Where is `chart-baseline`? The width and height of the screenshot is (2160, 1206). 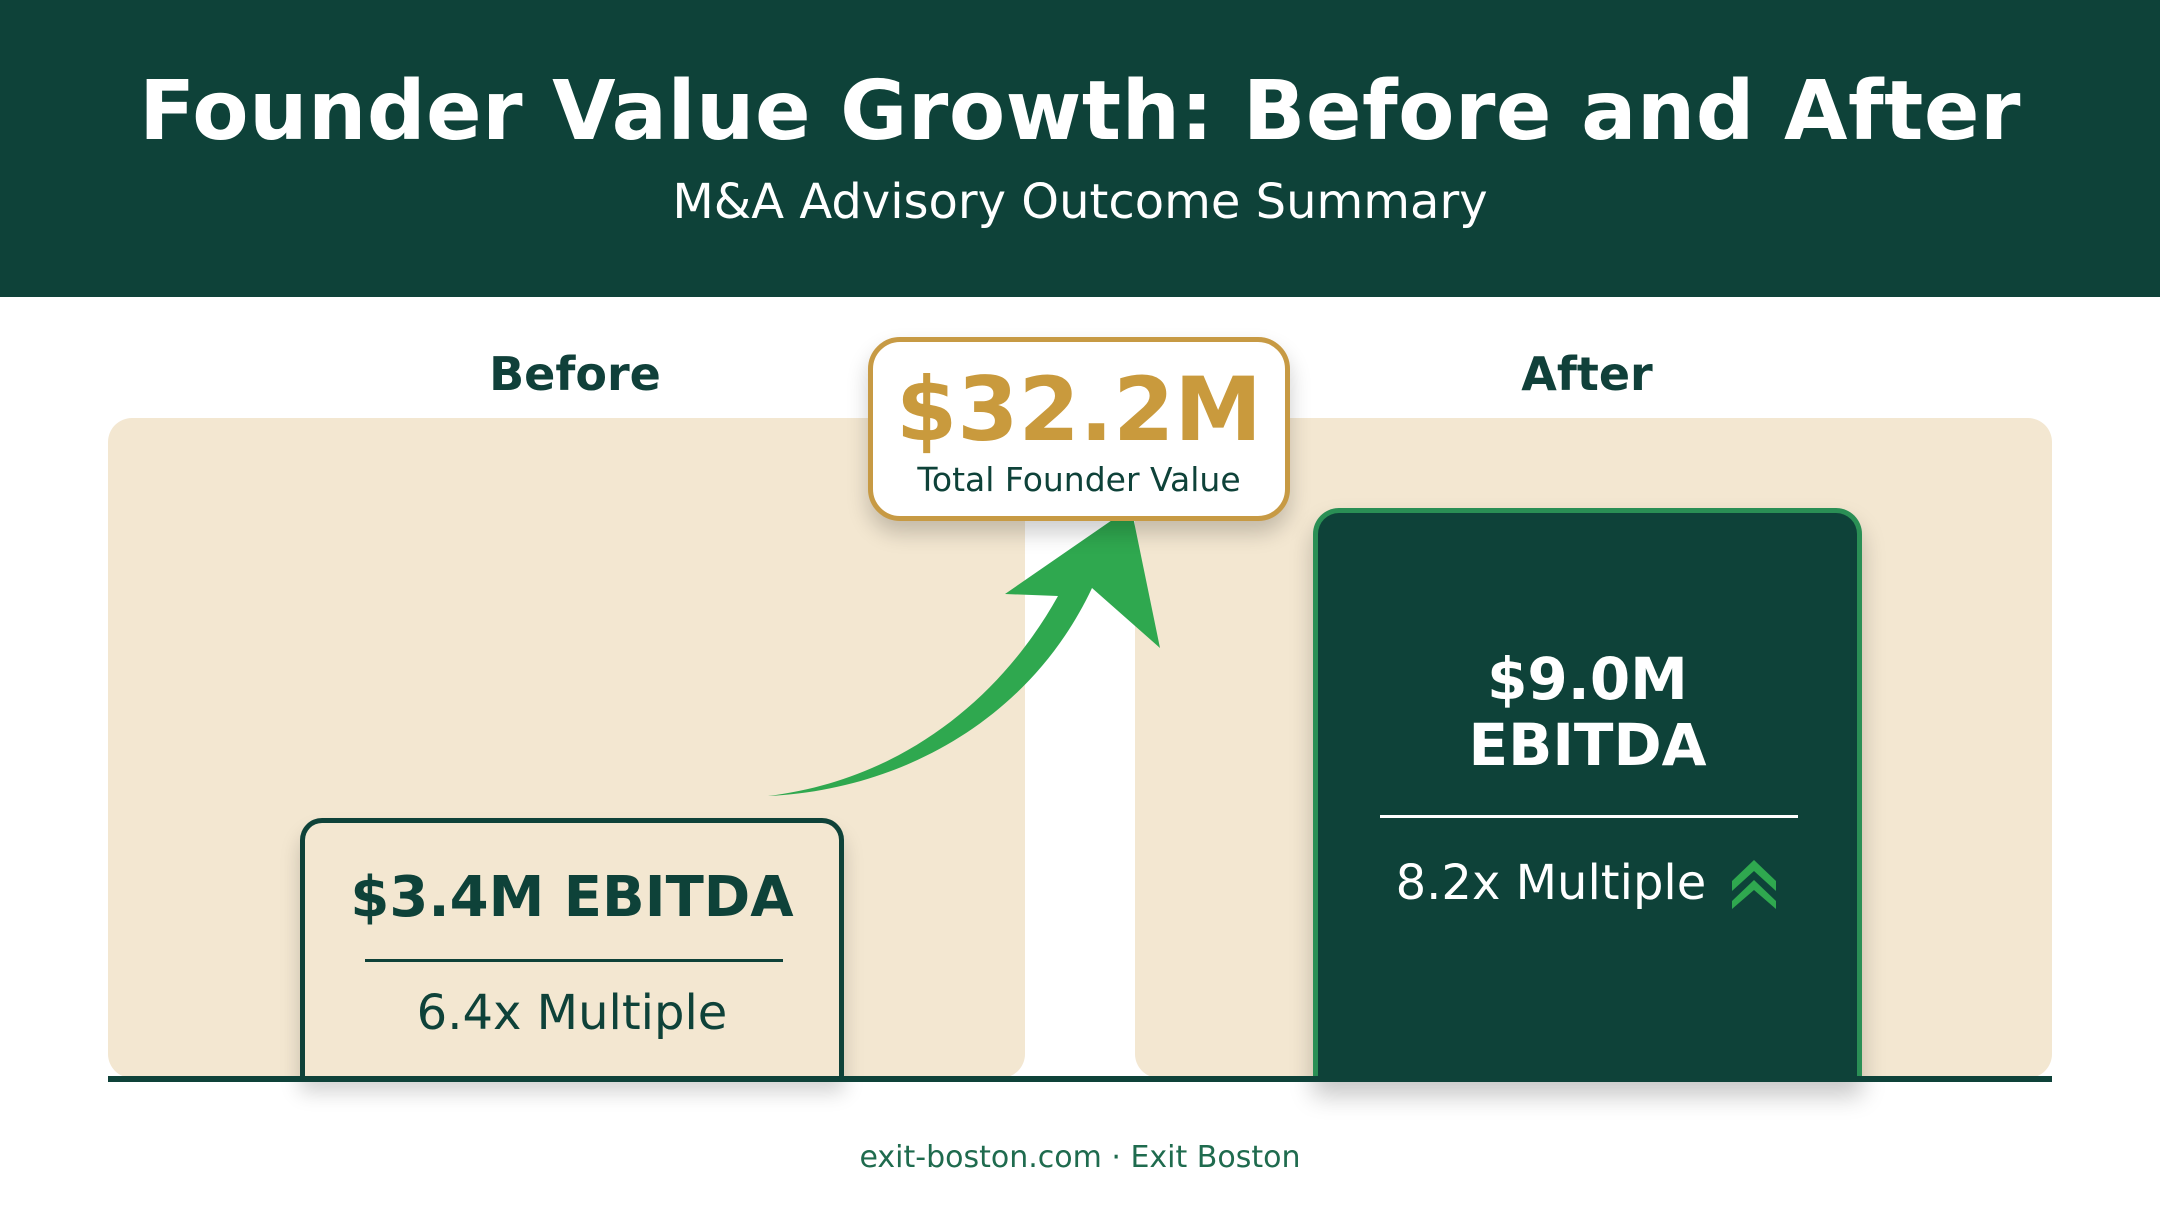 chart-baseline is located at coordinates (1080, 1079).